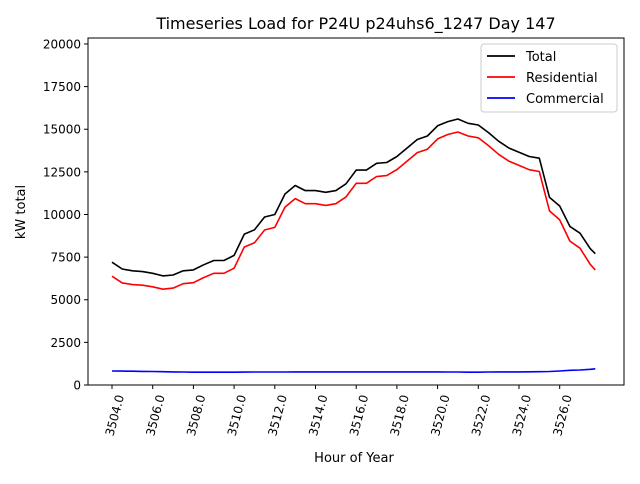 This screenshot has height=484, width=640. I want to click on x-tick-label: 3504.0, so click(115, 415).